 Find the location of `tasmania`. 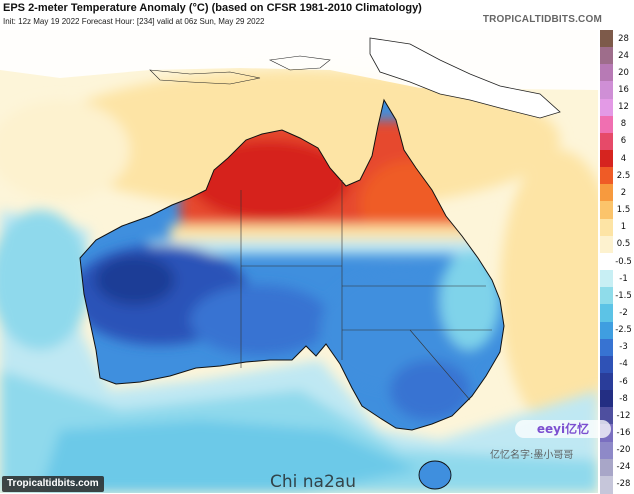

tasmania is located at coordinates (435, 475).